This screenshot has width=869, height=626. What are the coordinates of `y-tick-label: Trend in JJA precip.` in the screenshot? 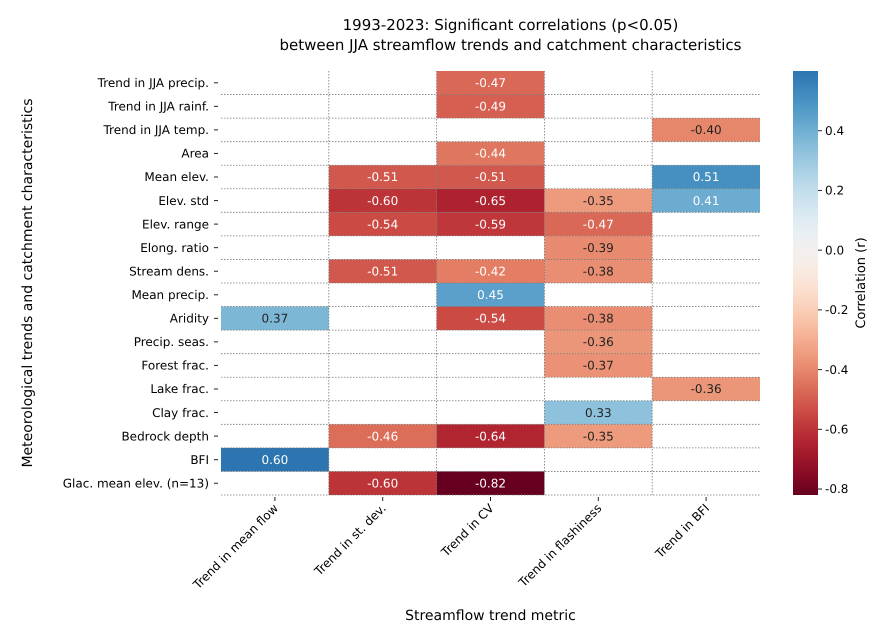 It's located at (152, 83).